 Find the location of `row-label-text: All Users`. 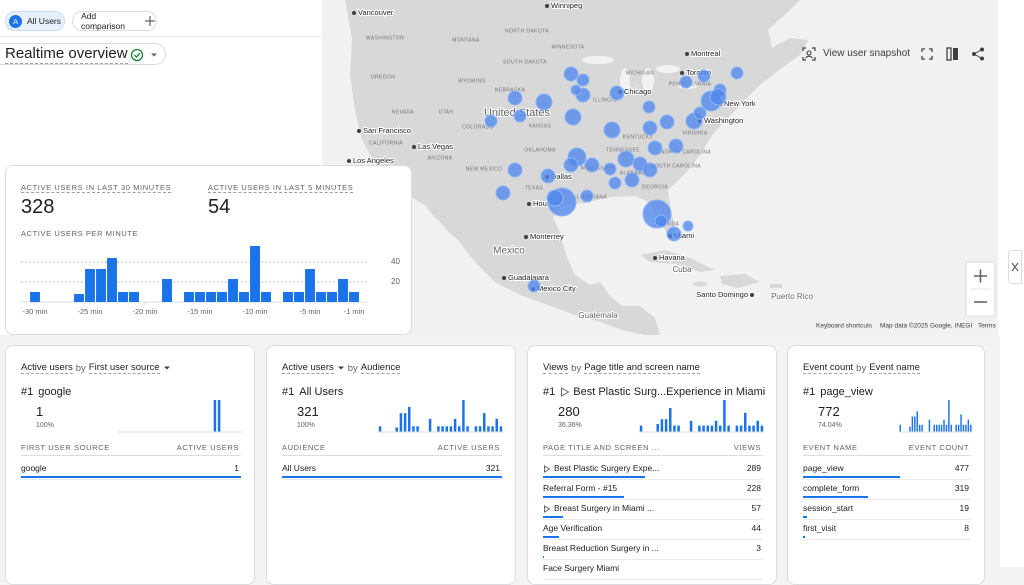

row-label-text: All Users is located at coordinates (299, 468).